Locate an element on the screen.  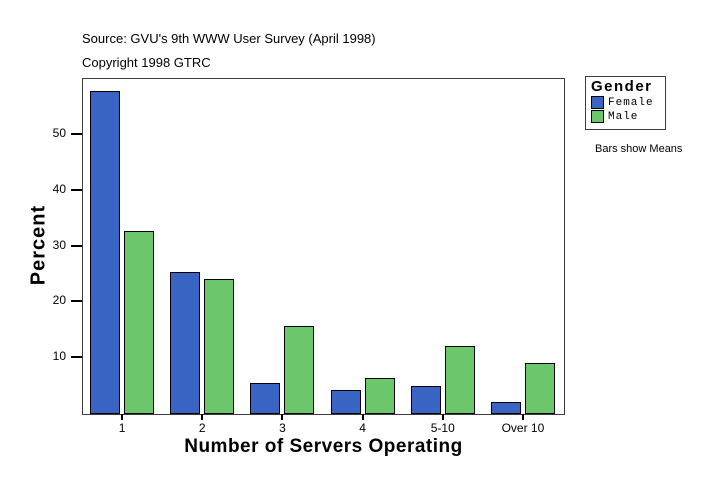
bar-female-Over 10 is located at coordinates (506, 408).